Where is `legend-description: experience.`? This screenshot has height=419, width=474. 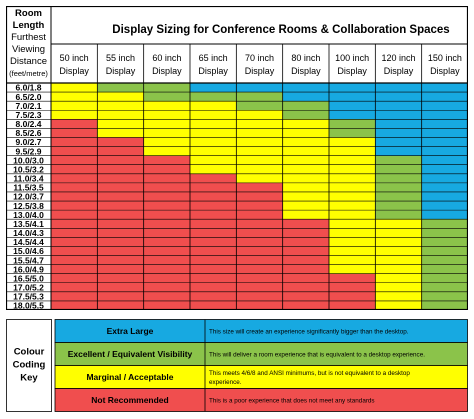 legend-description: experience. is located at coordinates (225, 382).